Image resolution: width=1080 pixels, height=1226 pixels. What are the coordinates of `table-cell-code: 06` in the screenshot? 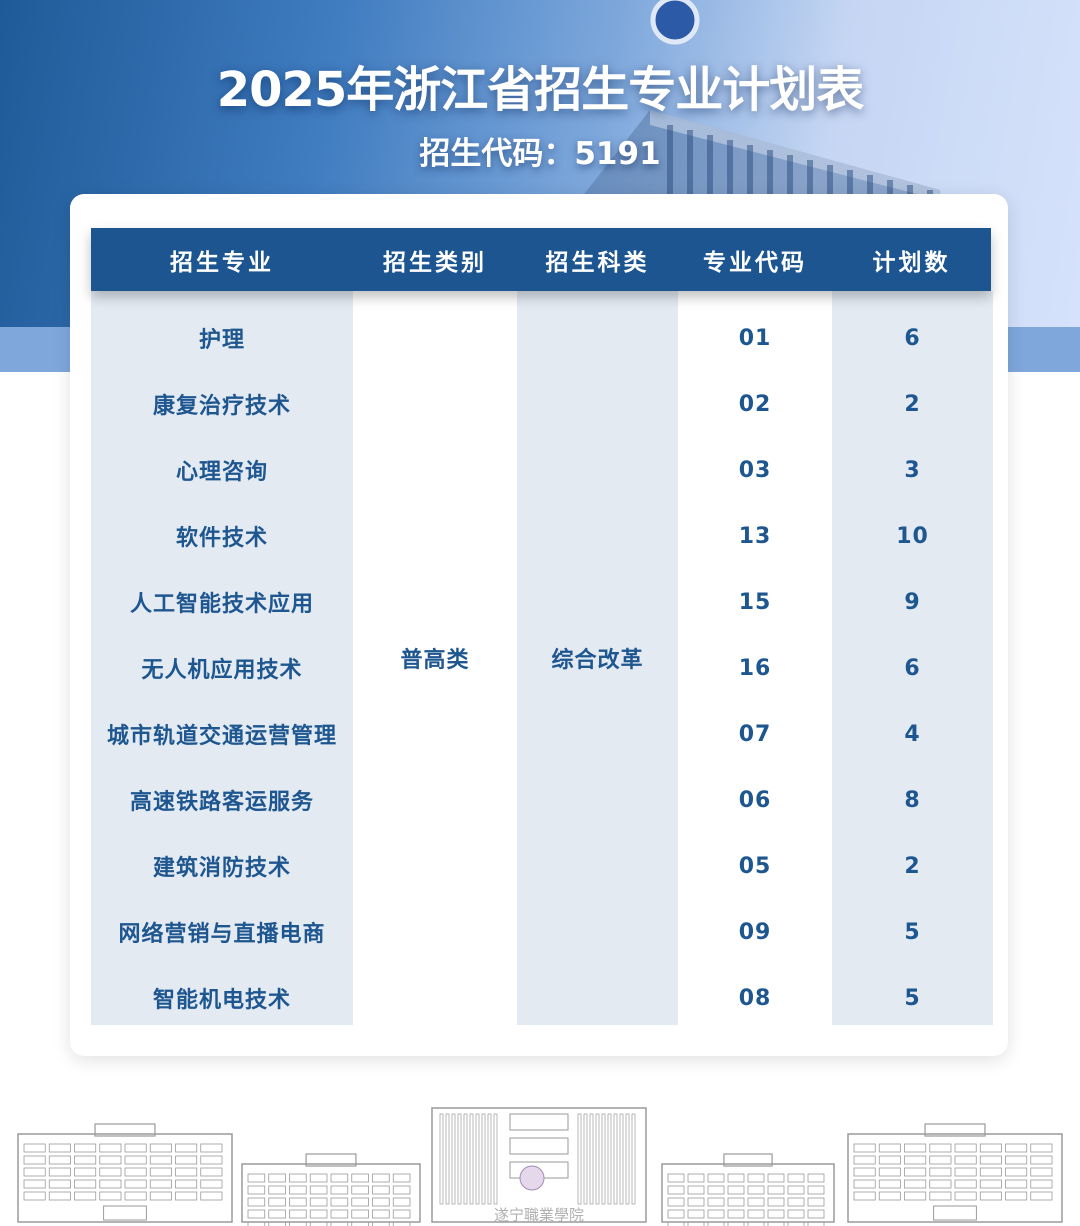 It's located at (755, 800).